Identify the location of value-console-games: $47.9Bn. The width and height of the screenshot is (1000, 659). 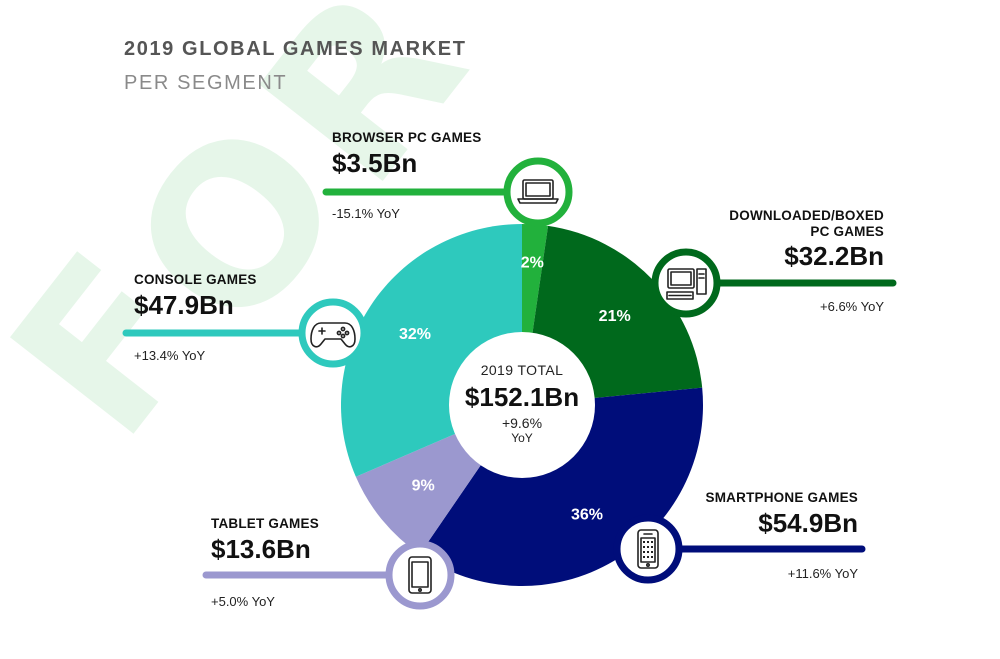
(184, 305).